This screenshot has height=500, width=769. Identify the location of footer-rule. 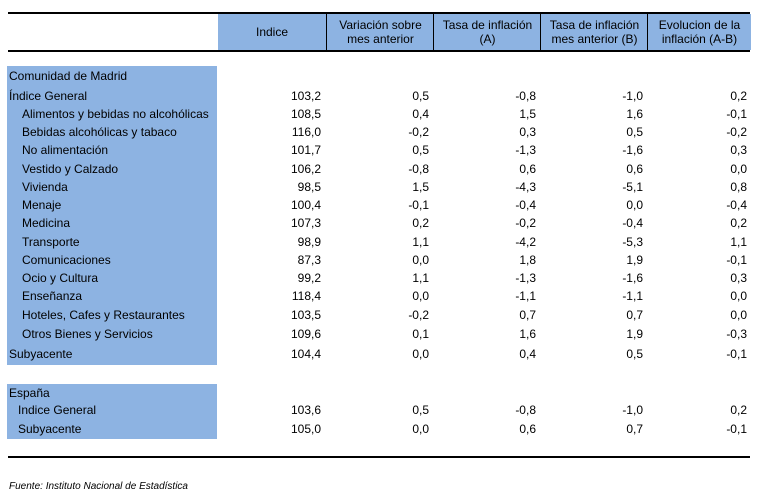
(379, 457).